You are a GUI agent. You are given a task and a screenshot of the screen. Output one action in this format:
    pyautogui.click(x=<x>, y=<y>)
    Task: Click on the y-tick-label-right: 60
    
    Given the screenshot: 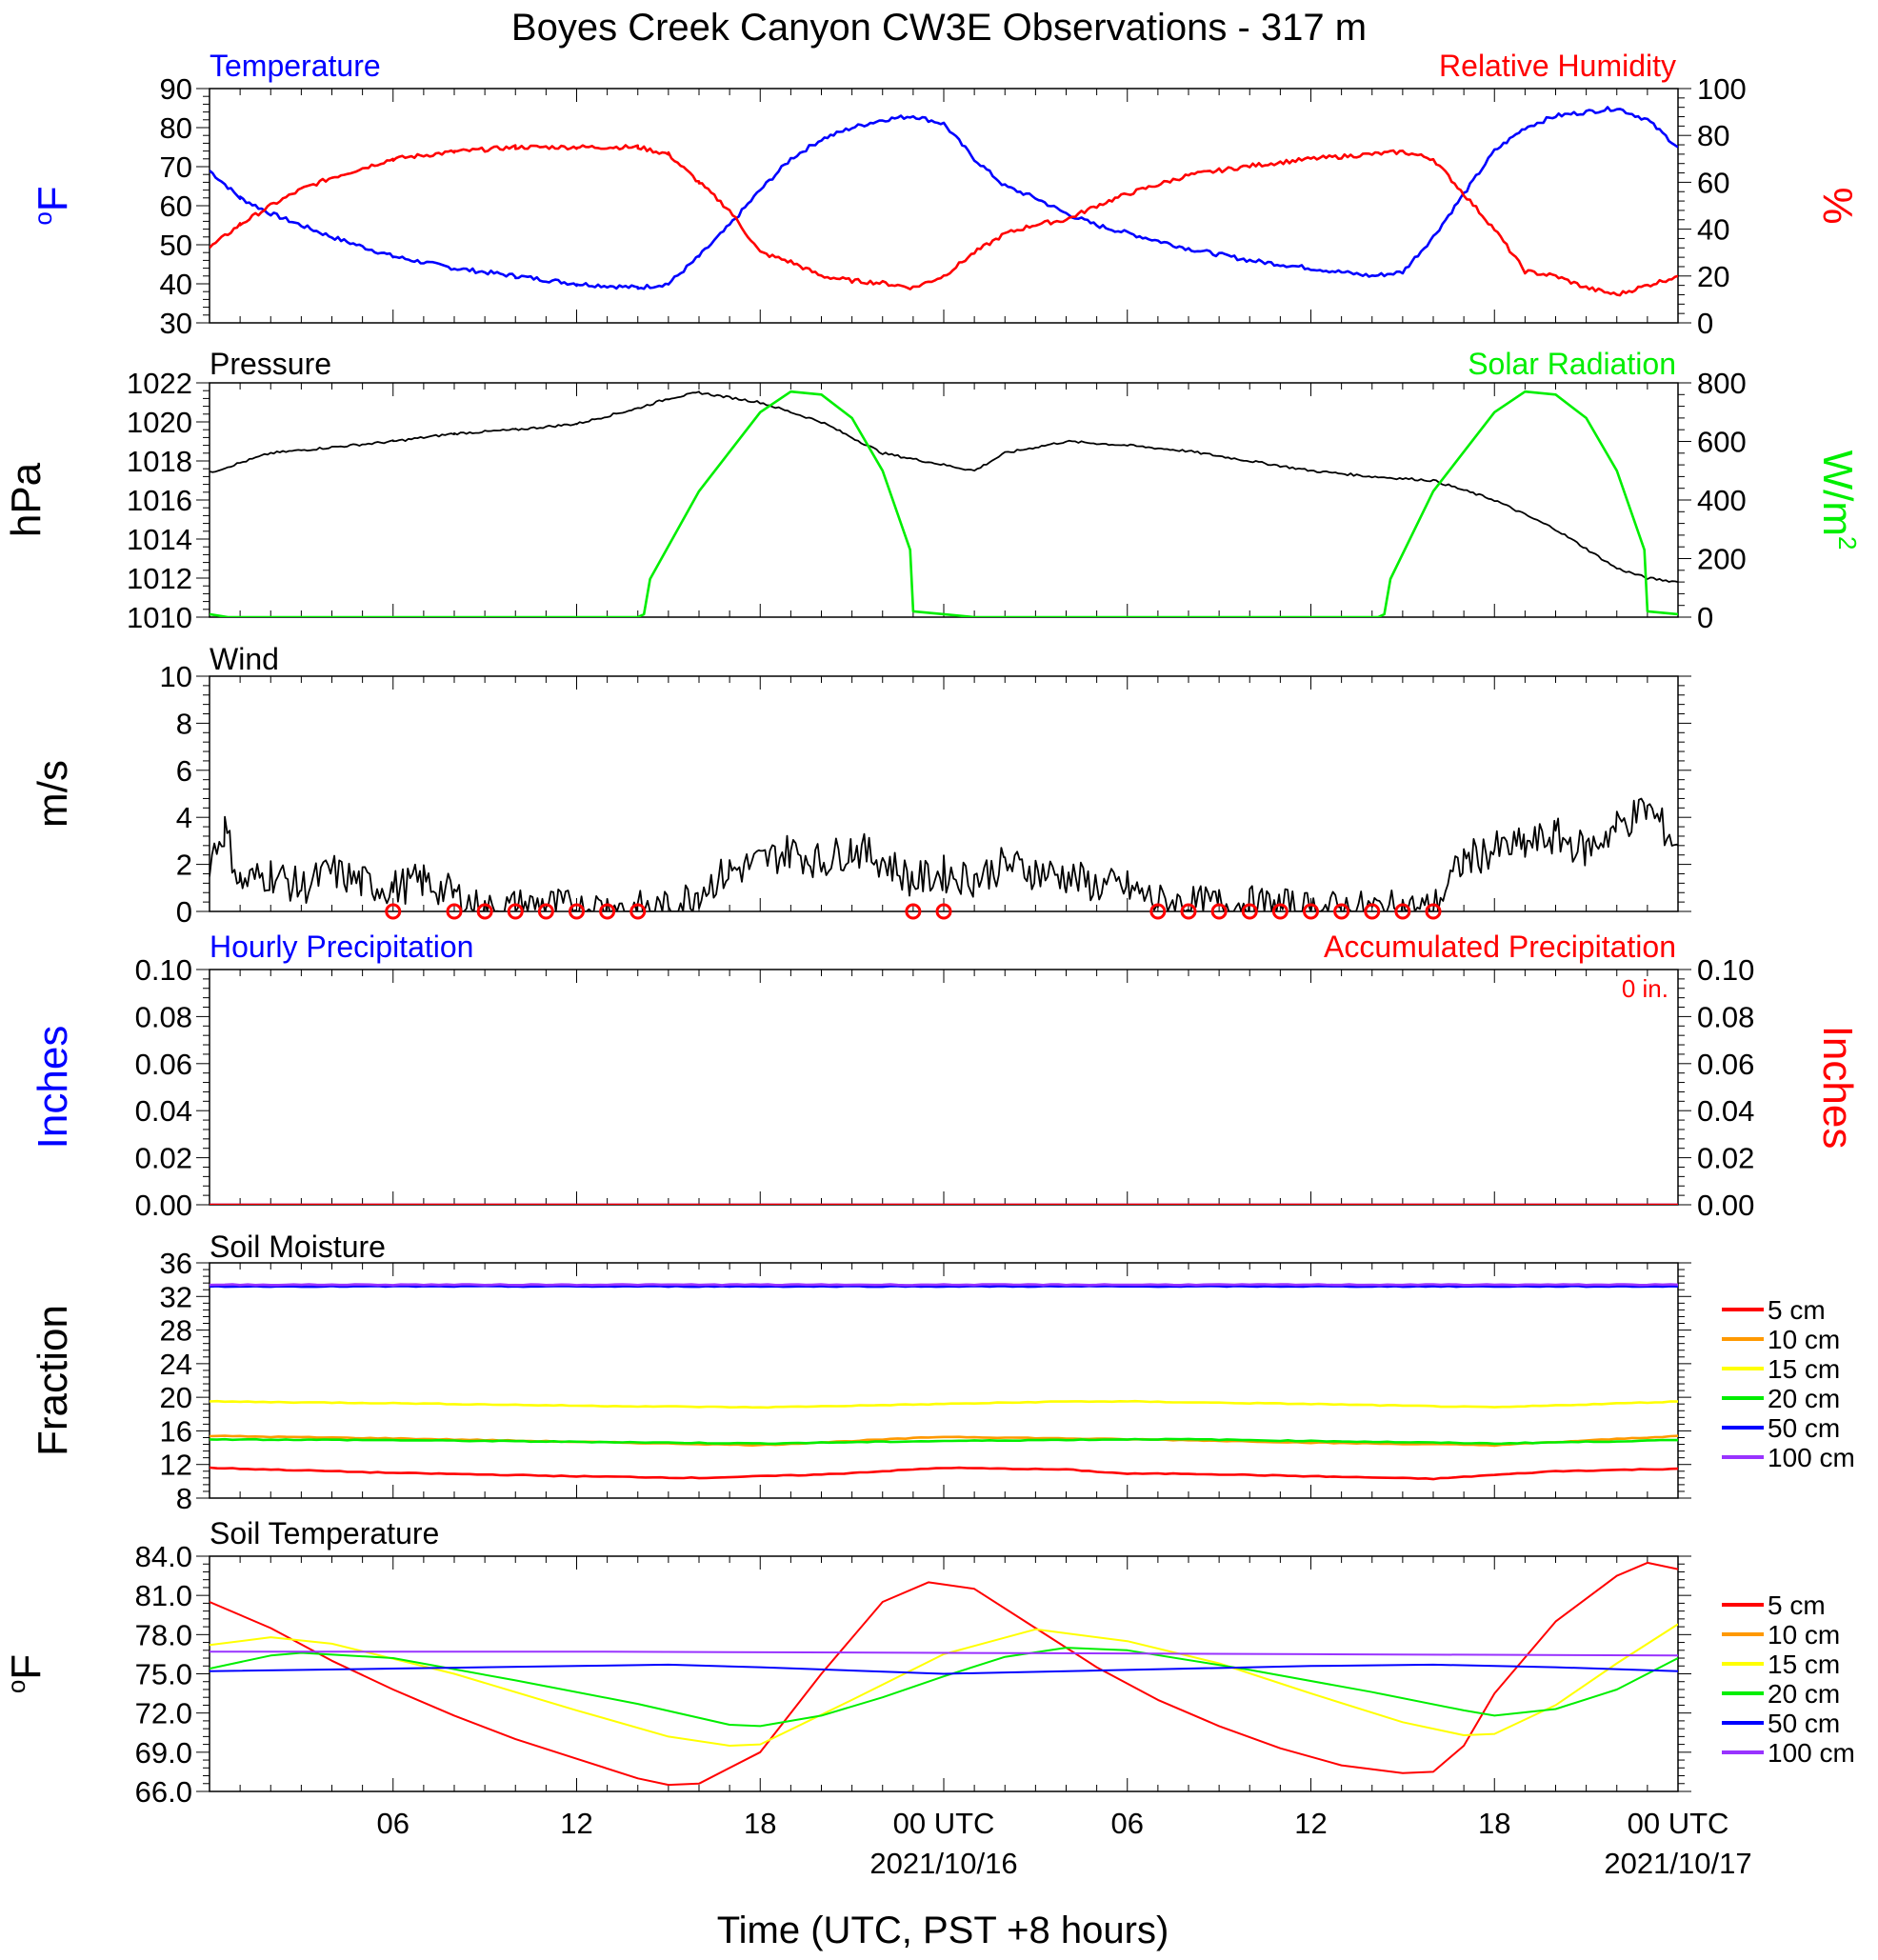 What is the action you would take?
    pyautogui.click(x=1713, y=182)
    